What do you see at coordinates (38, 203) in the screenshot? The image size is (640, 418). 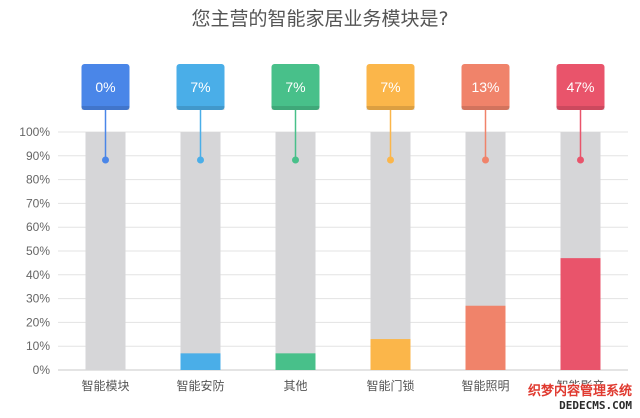 I see `y-tick-label: 70%` at bounding box center [38, 203].